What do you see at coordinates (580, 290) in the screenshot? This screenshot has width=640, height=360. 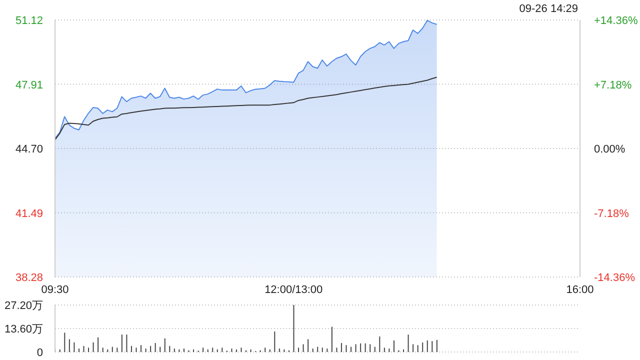 I see `x-tick-label: 16:00` at bounding box center [580, 290].